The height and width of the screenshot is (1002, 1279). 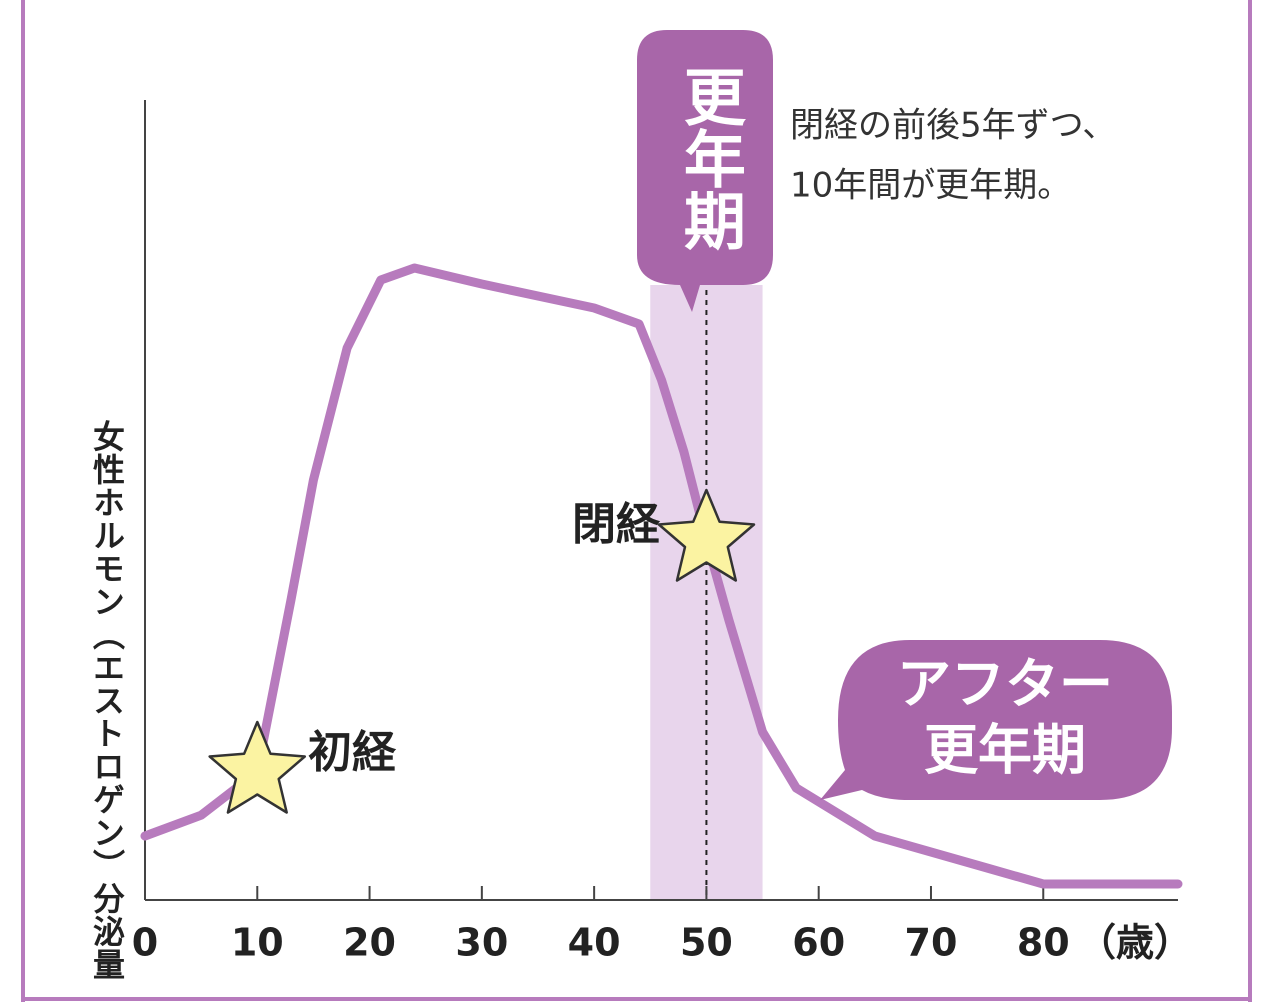 What do you see at coordinates (616, 524) in the screenshot?
I see `marker-label: 閉経` at bounding box center [616, 524].